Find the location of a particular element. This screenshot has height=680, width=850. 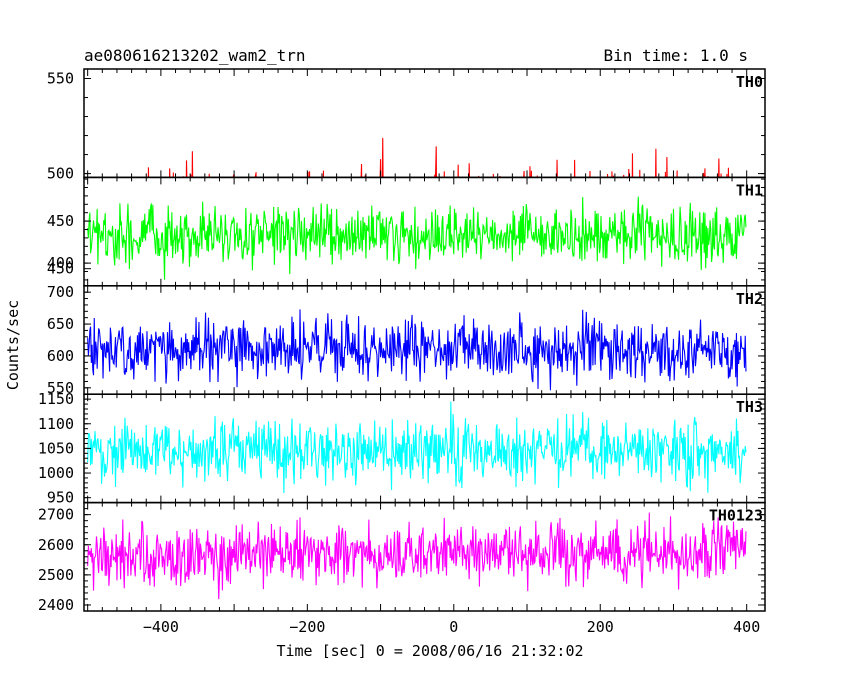

series-th2-line is located at coordinates (417, 350).